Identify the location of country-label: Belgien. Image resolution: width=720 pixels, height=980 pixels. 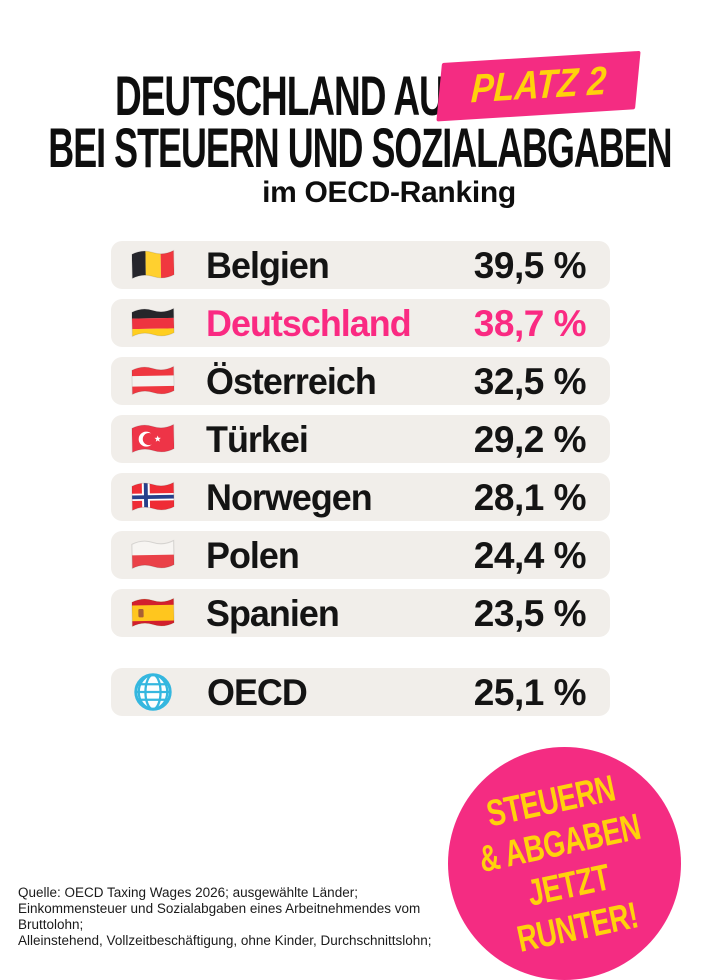
(268, 265).